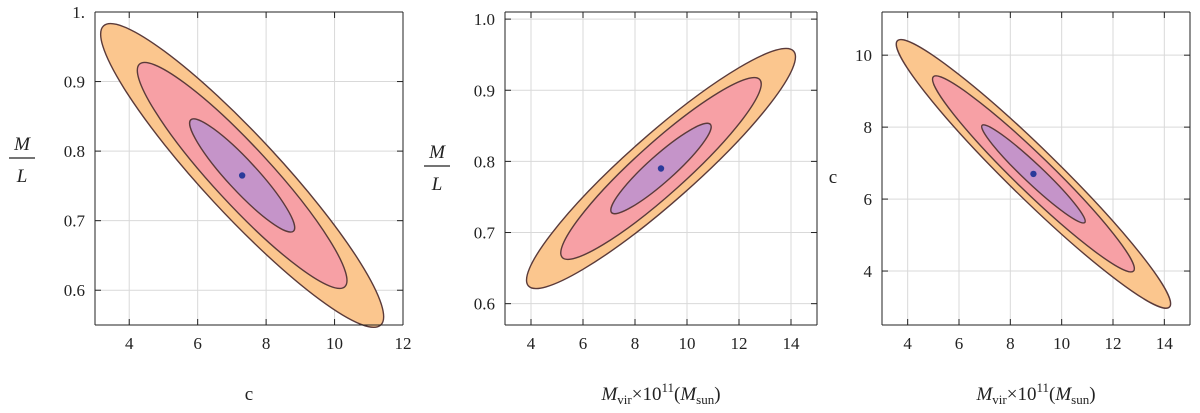 The width and height of the screenshot is (1200, 413). I want to click on x-axis-label: c, so click(249, 394).